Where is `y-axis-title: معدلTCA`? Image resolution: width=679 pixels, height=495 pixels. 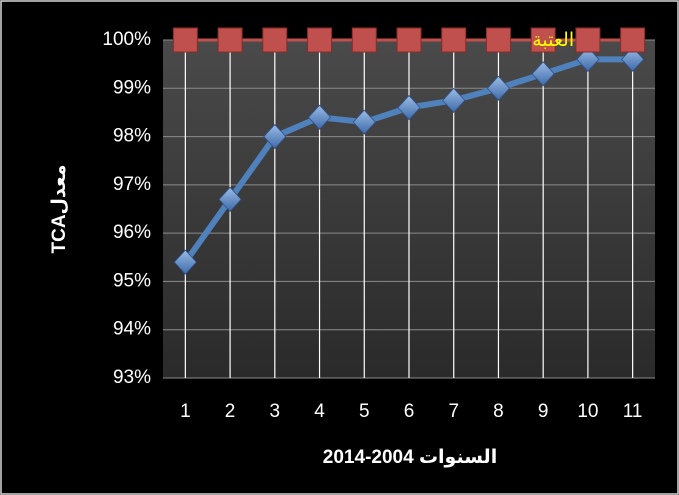
y-axis-title: معدلTCA is located at coordinates (59, 208).